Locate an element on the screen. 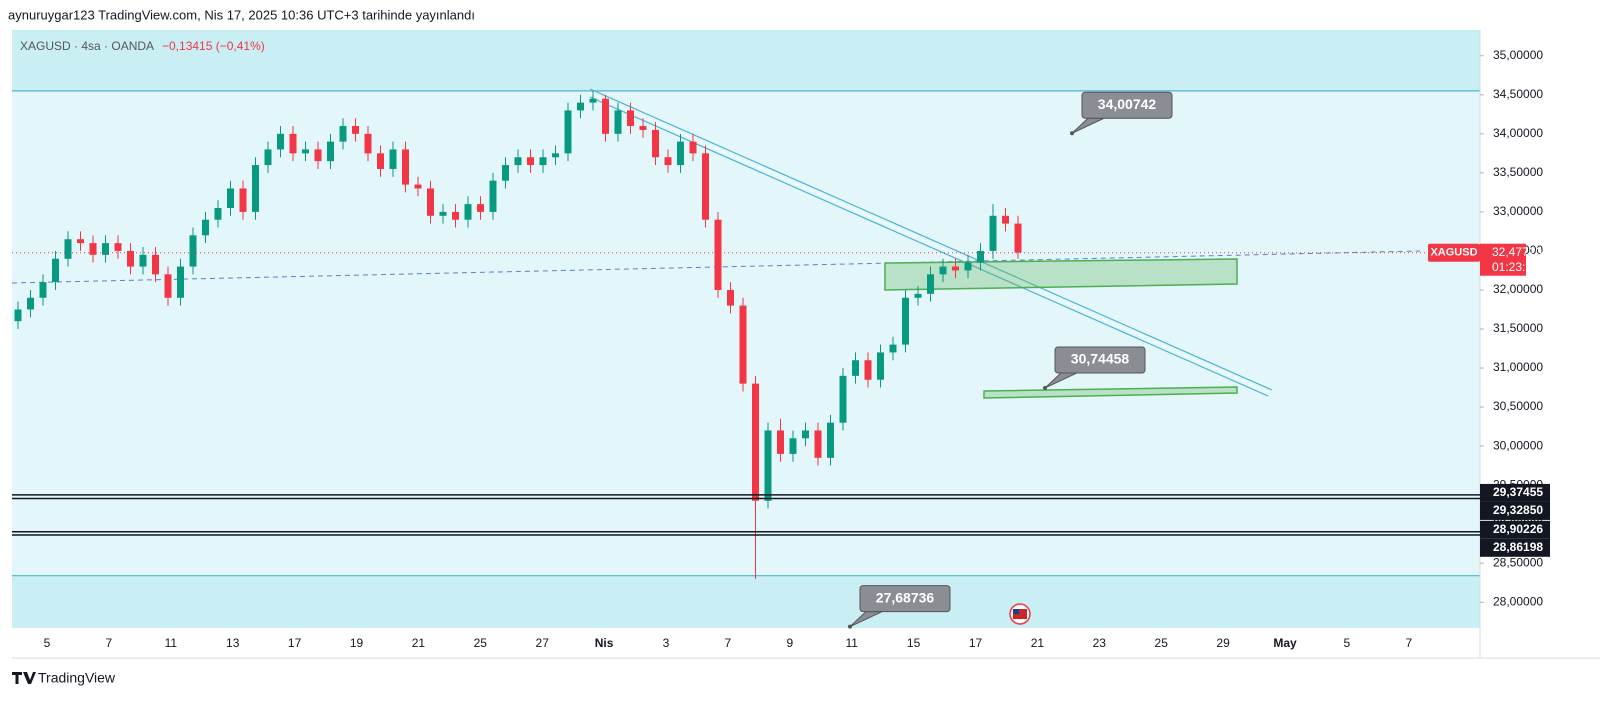 This screenshot has width=1600, height=716. y-tick-label: 31,50000 is located at coordinates (1518, 328).